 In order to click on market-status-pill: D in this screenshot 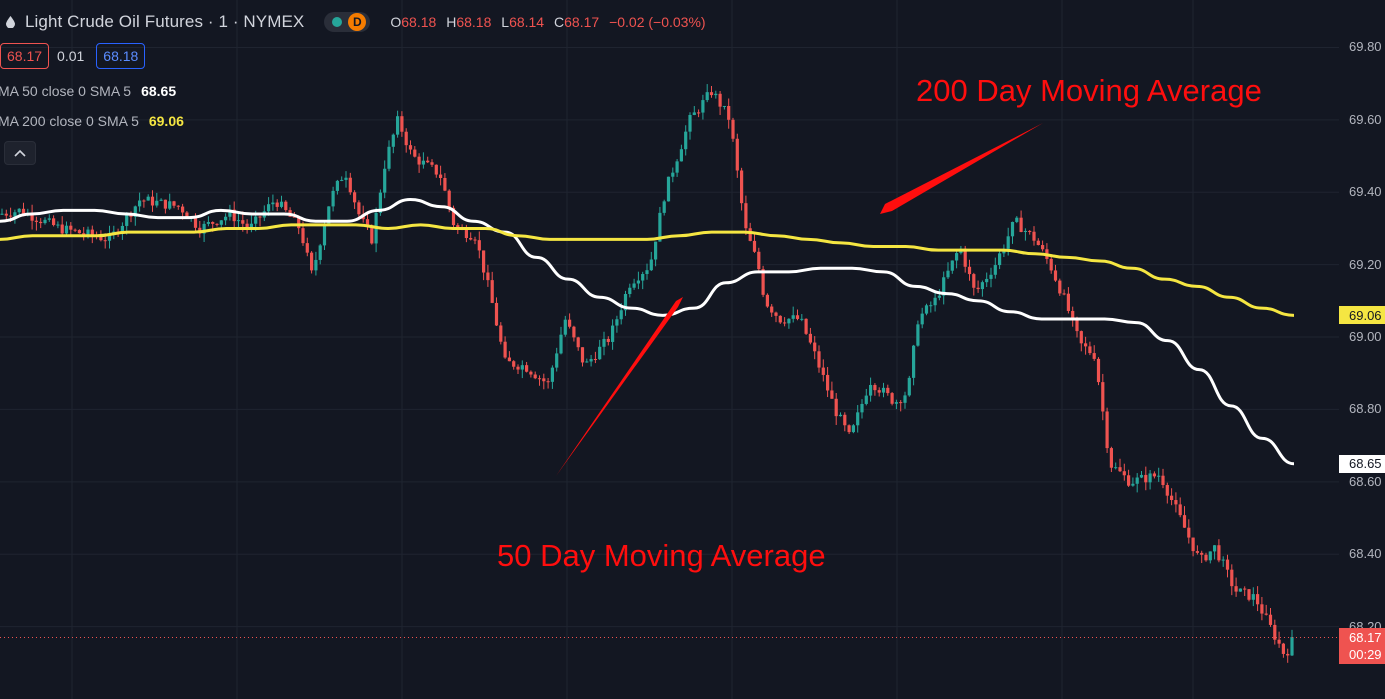, I will do `click(347, 22)`.